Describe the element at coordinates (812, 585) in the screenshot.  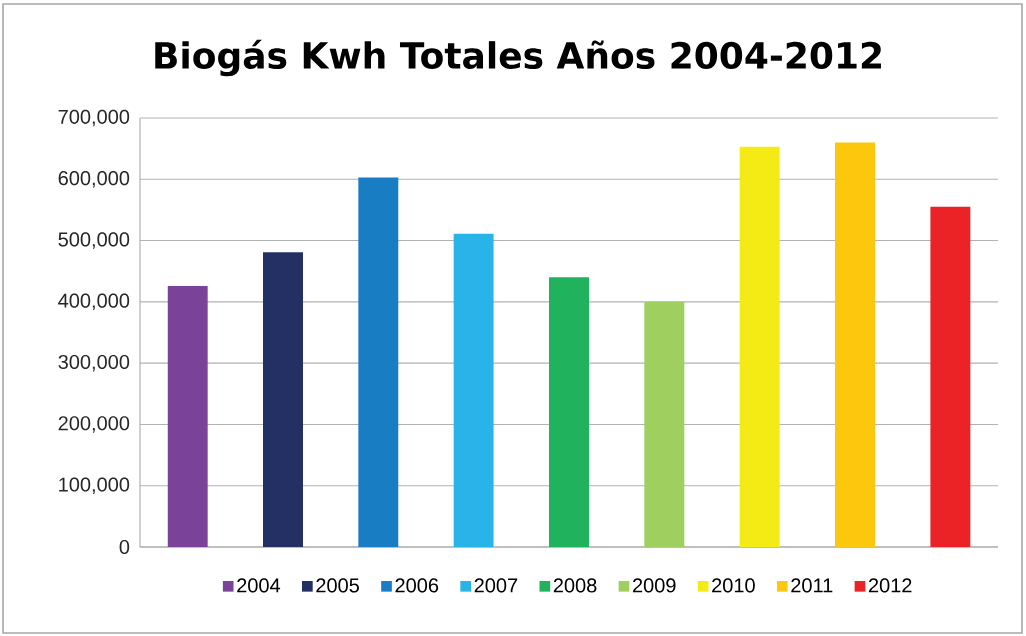
I see `legend-label: 2011` at that location.